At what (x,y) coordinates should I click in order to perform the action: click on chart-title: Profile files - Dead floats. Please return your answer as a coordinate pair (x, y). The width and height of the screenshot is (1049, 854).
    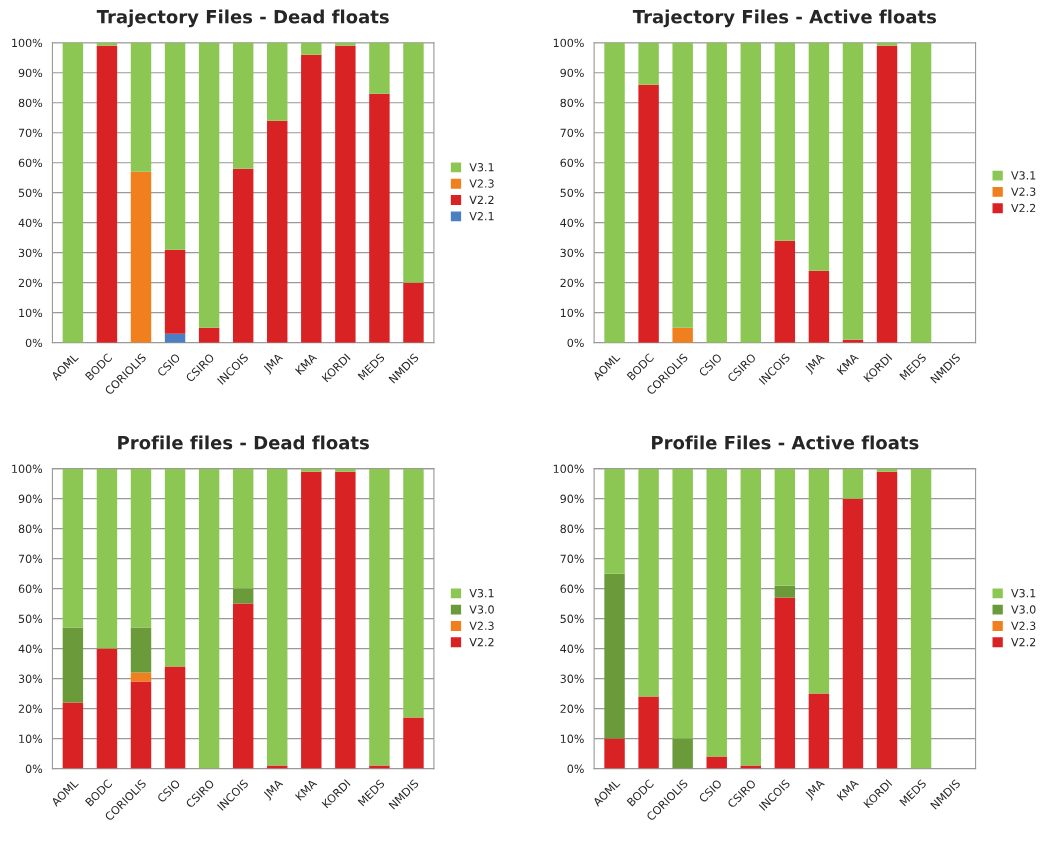
    Looking at the image, I should click on (243, 442).